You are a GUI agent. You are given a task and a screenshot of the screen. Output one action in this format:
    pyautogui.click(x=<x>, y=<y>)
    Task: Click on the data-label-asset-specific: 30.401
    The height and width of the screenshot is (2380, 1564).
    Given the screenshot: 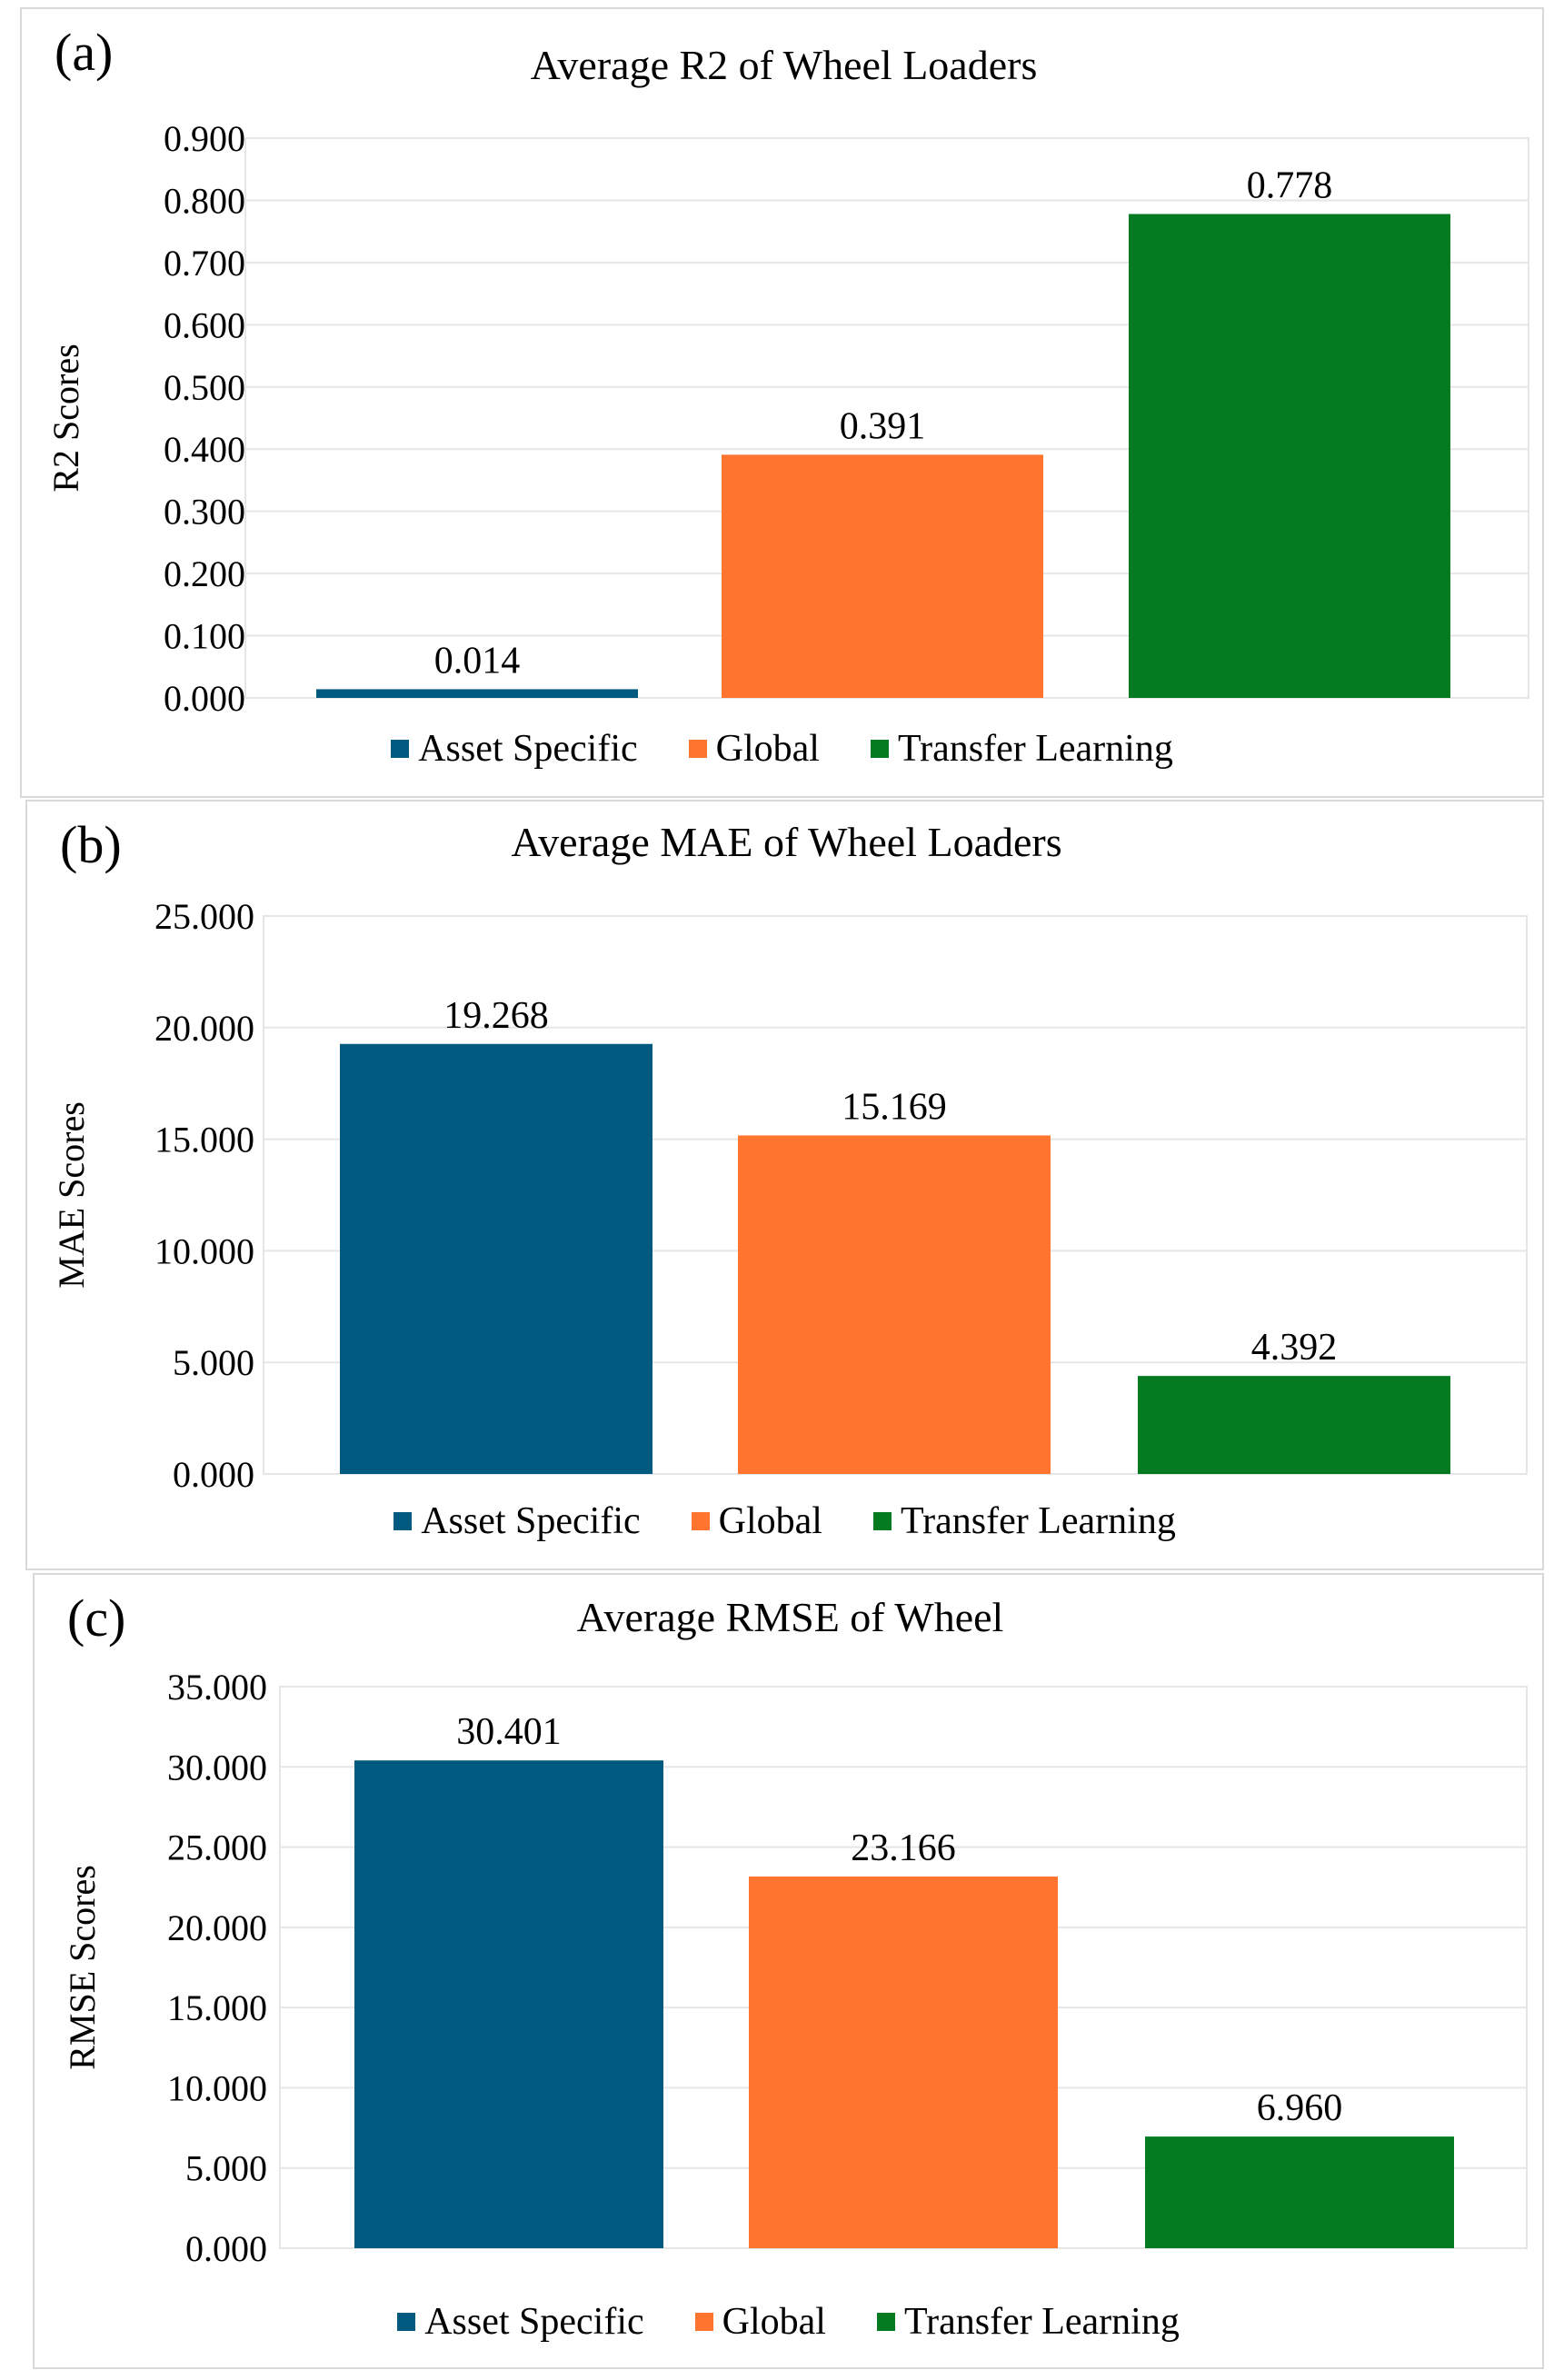 What is the action you would take?
    pyautogui.click(x=509, y=1732)
    